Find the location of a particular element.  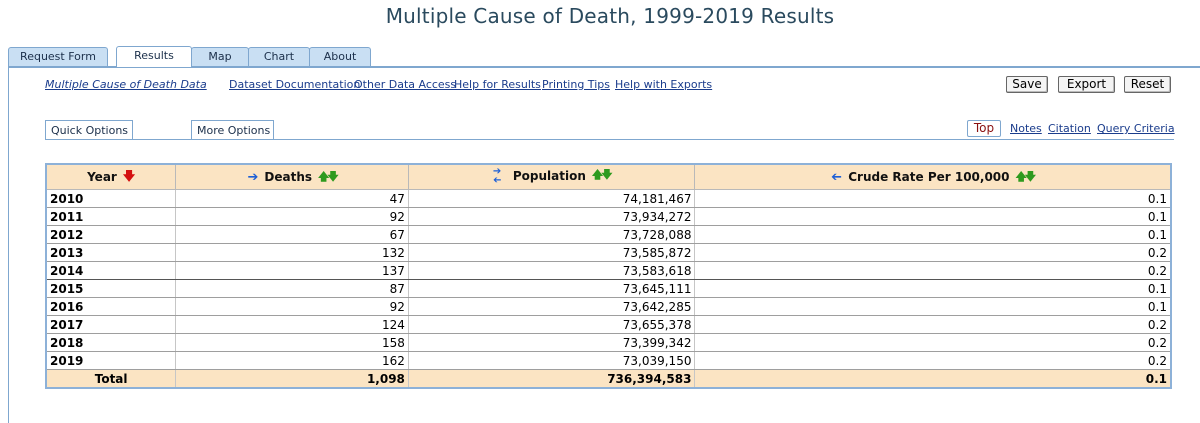

tab-about: About is located at coordinates (340, 56).